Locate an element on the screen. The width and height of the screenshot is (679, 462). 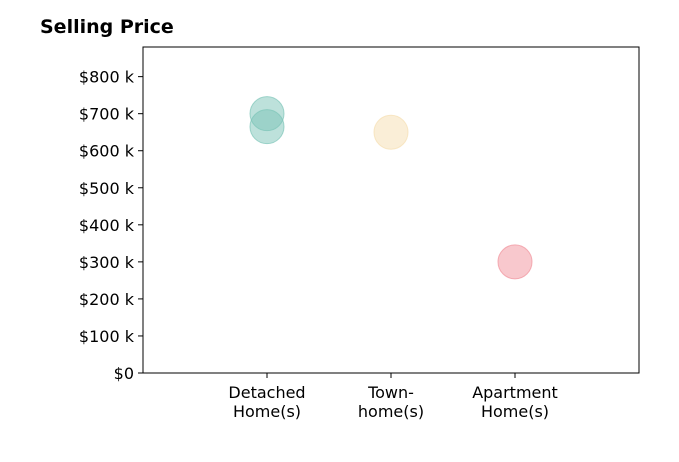
y-tick-label: $0 is located at coordinates (124, 373).